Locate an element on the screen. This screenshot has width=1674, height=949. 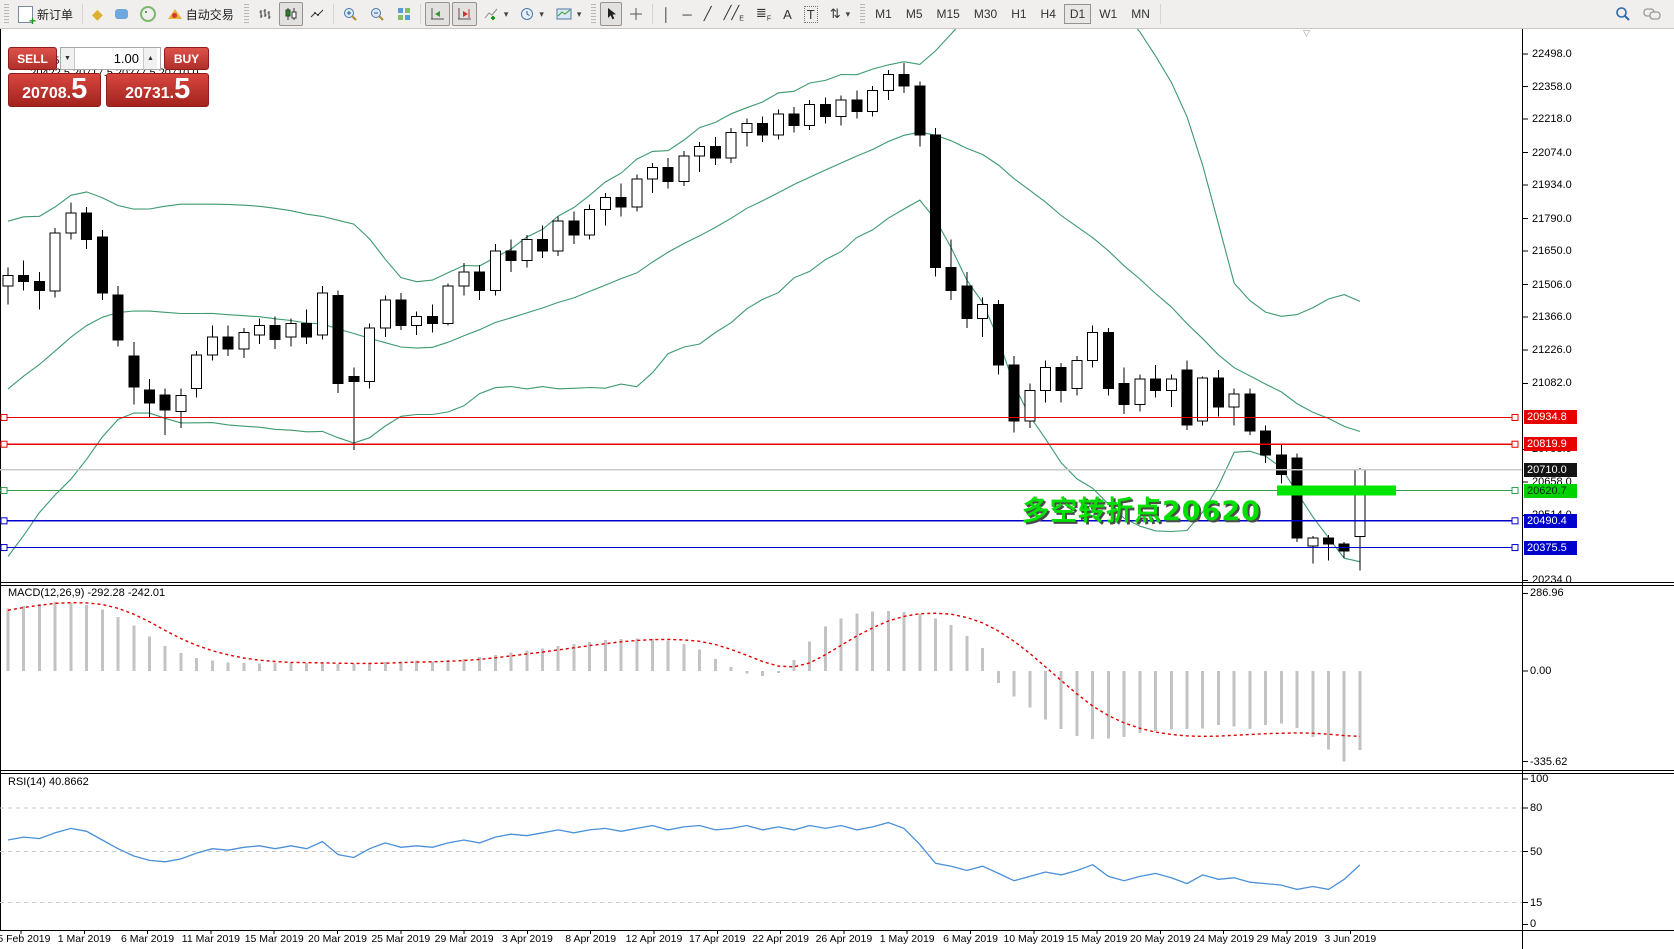
timeframe-mn: MN is located at coordinates (1140, 14).